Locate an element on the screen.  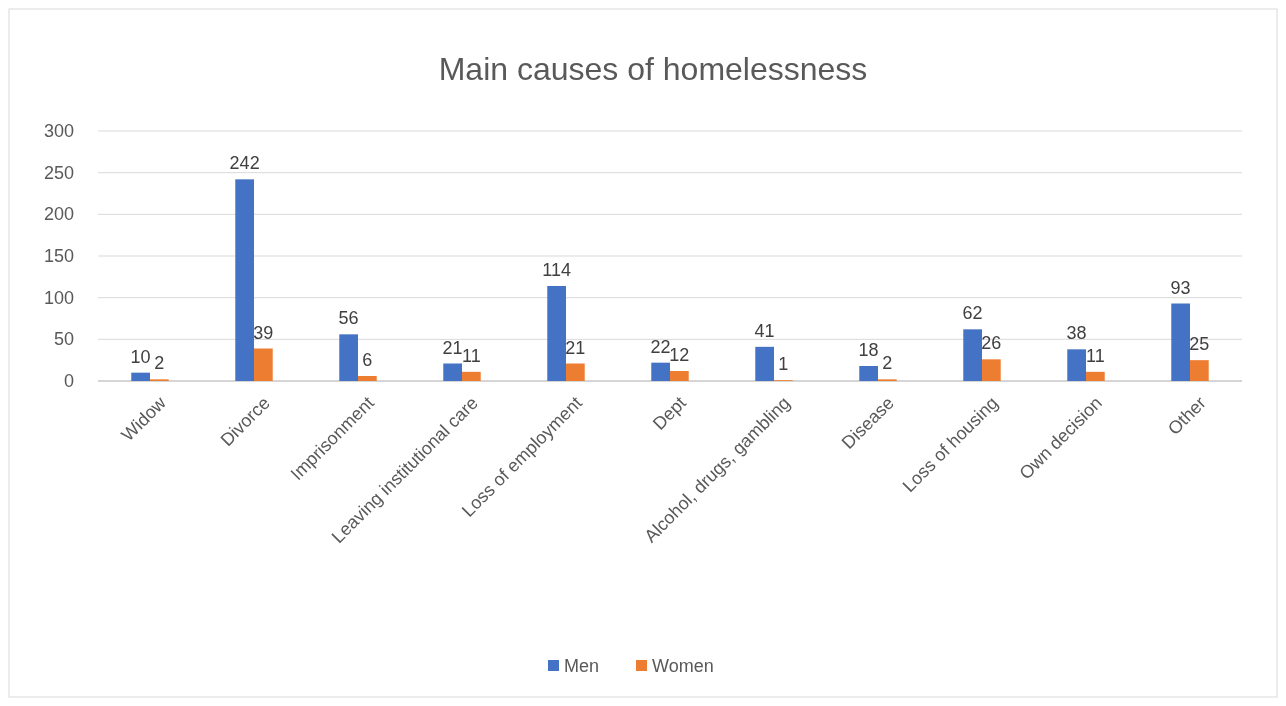
data-label: 93 is located at coordinates (1180, 287).